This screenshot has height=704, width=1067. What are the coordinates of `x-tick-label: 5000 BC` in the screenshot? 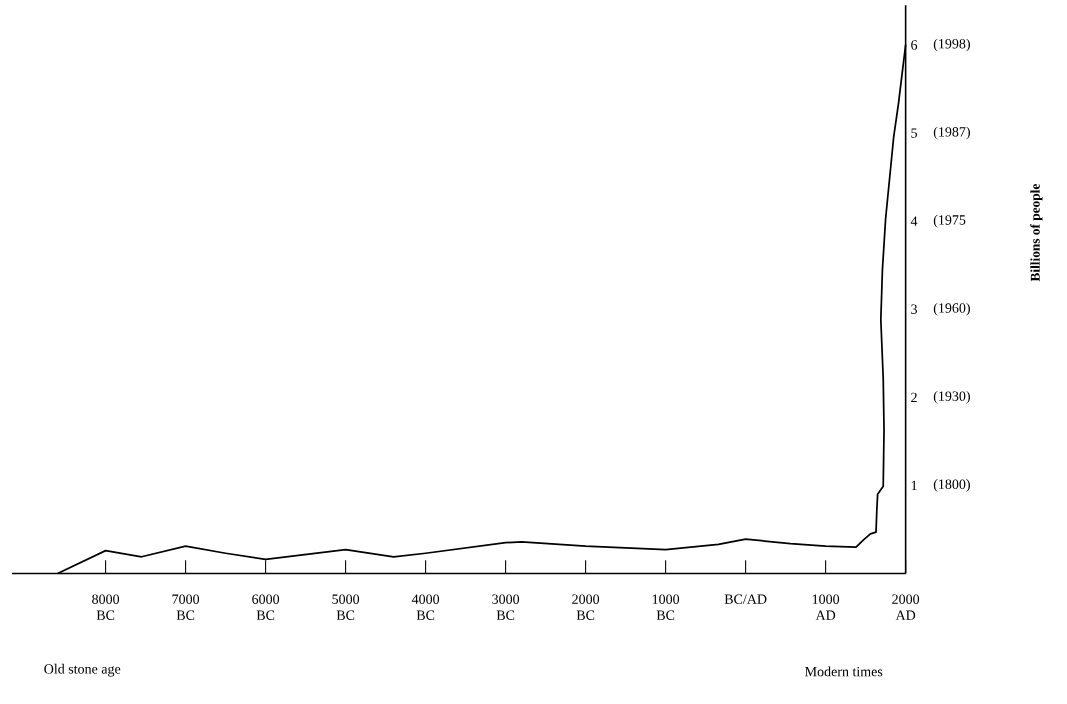 It's located at (346, 607).